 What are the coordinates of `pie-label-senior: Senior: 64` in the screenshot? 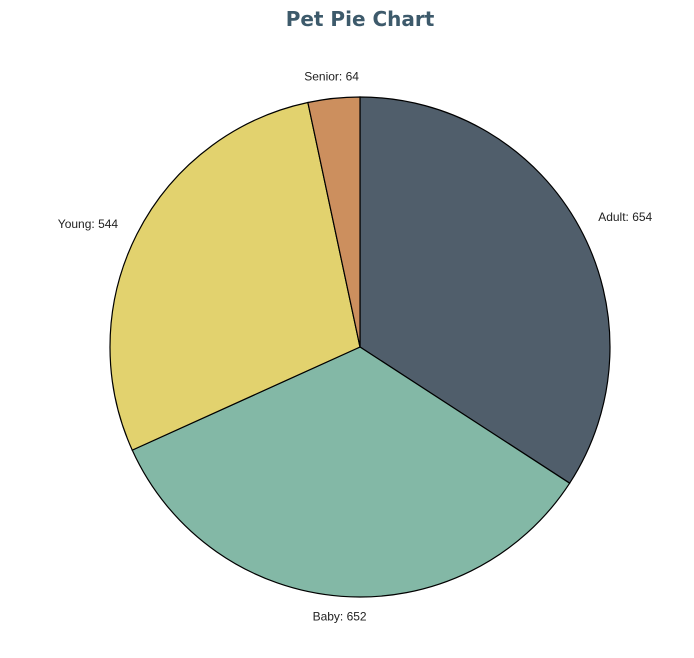 It's located at (331, 77).